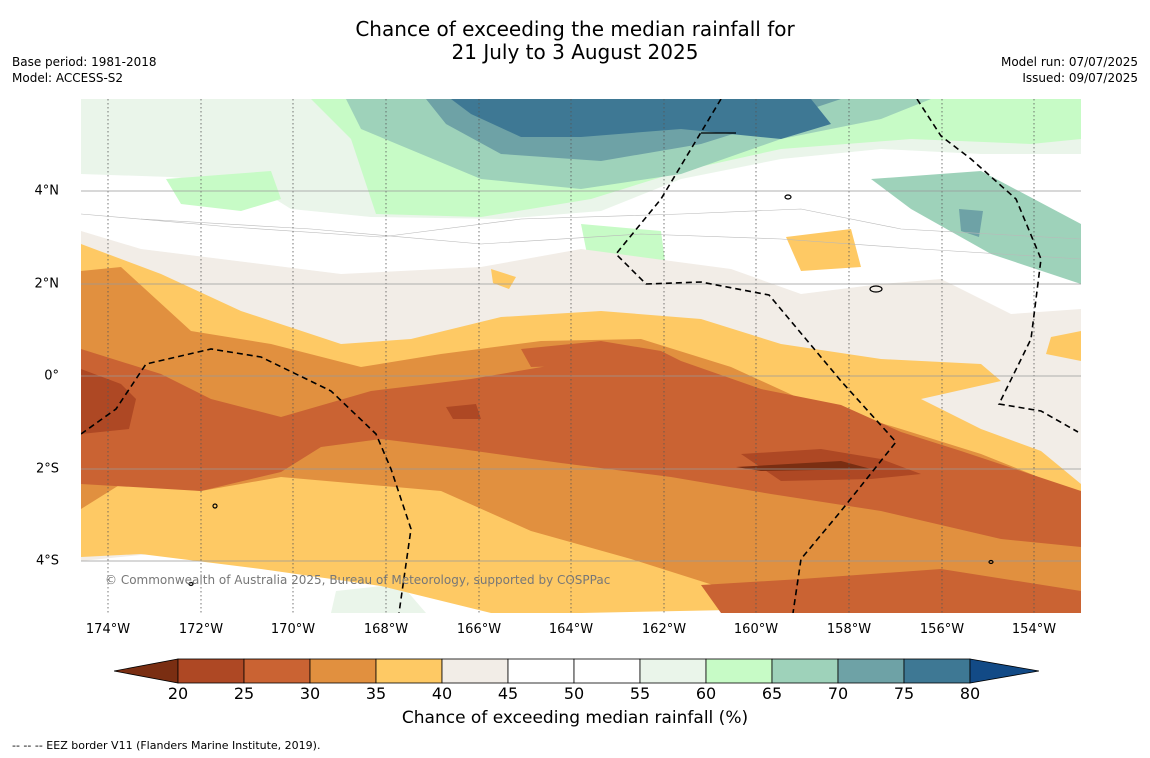 The image size is (1150, 758). Describe the element at coordinates (1034, 629) in the screenshot. I see `lon-label-154w: 154°W` at that location.